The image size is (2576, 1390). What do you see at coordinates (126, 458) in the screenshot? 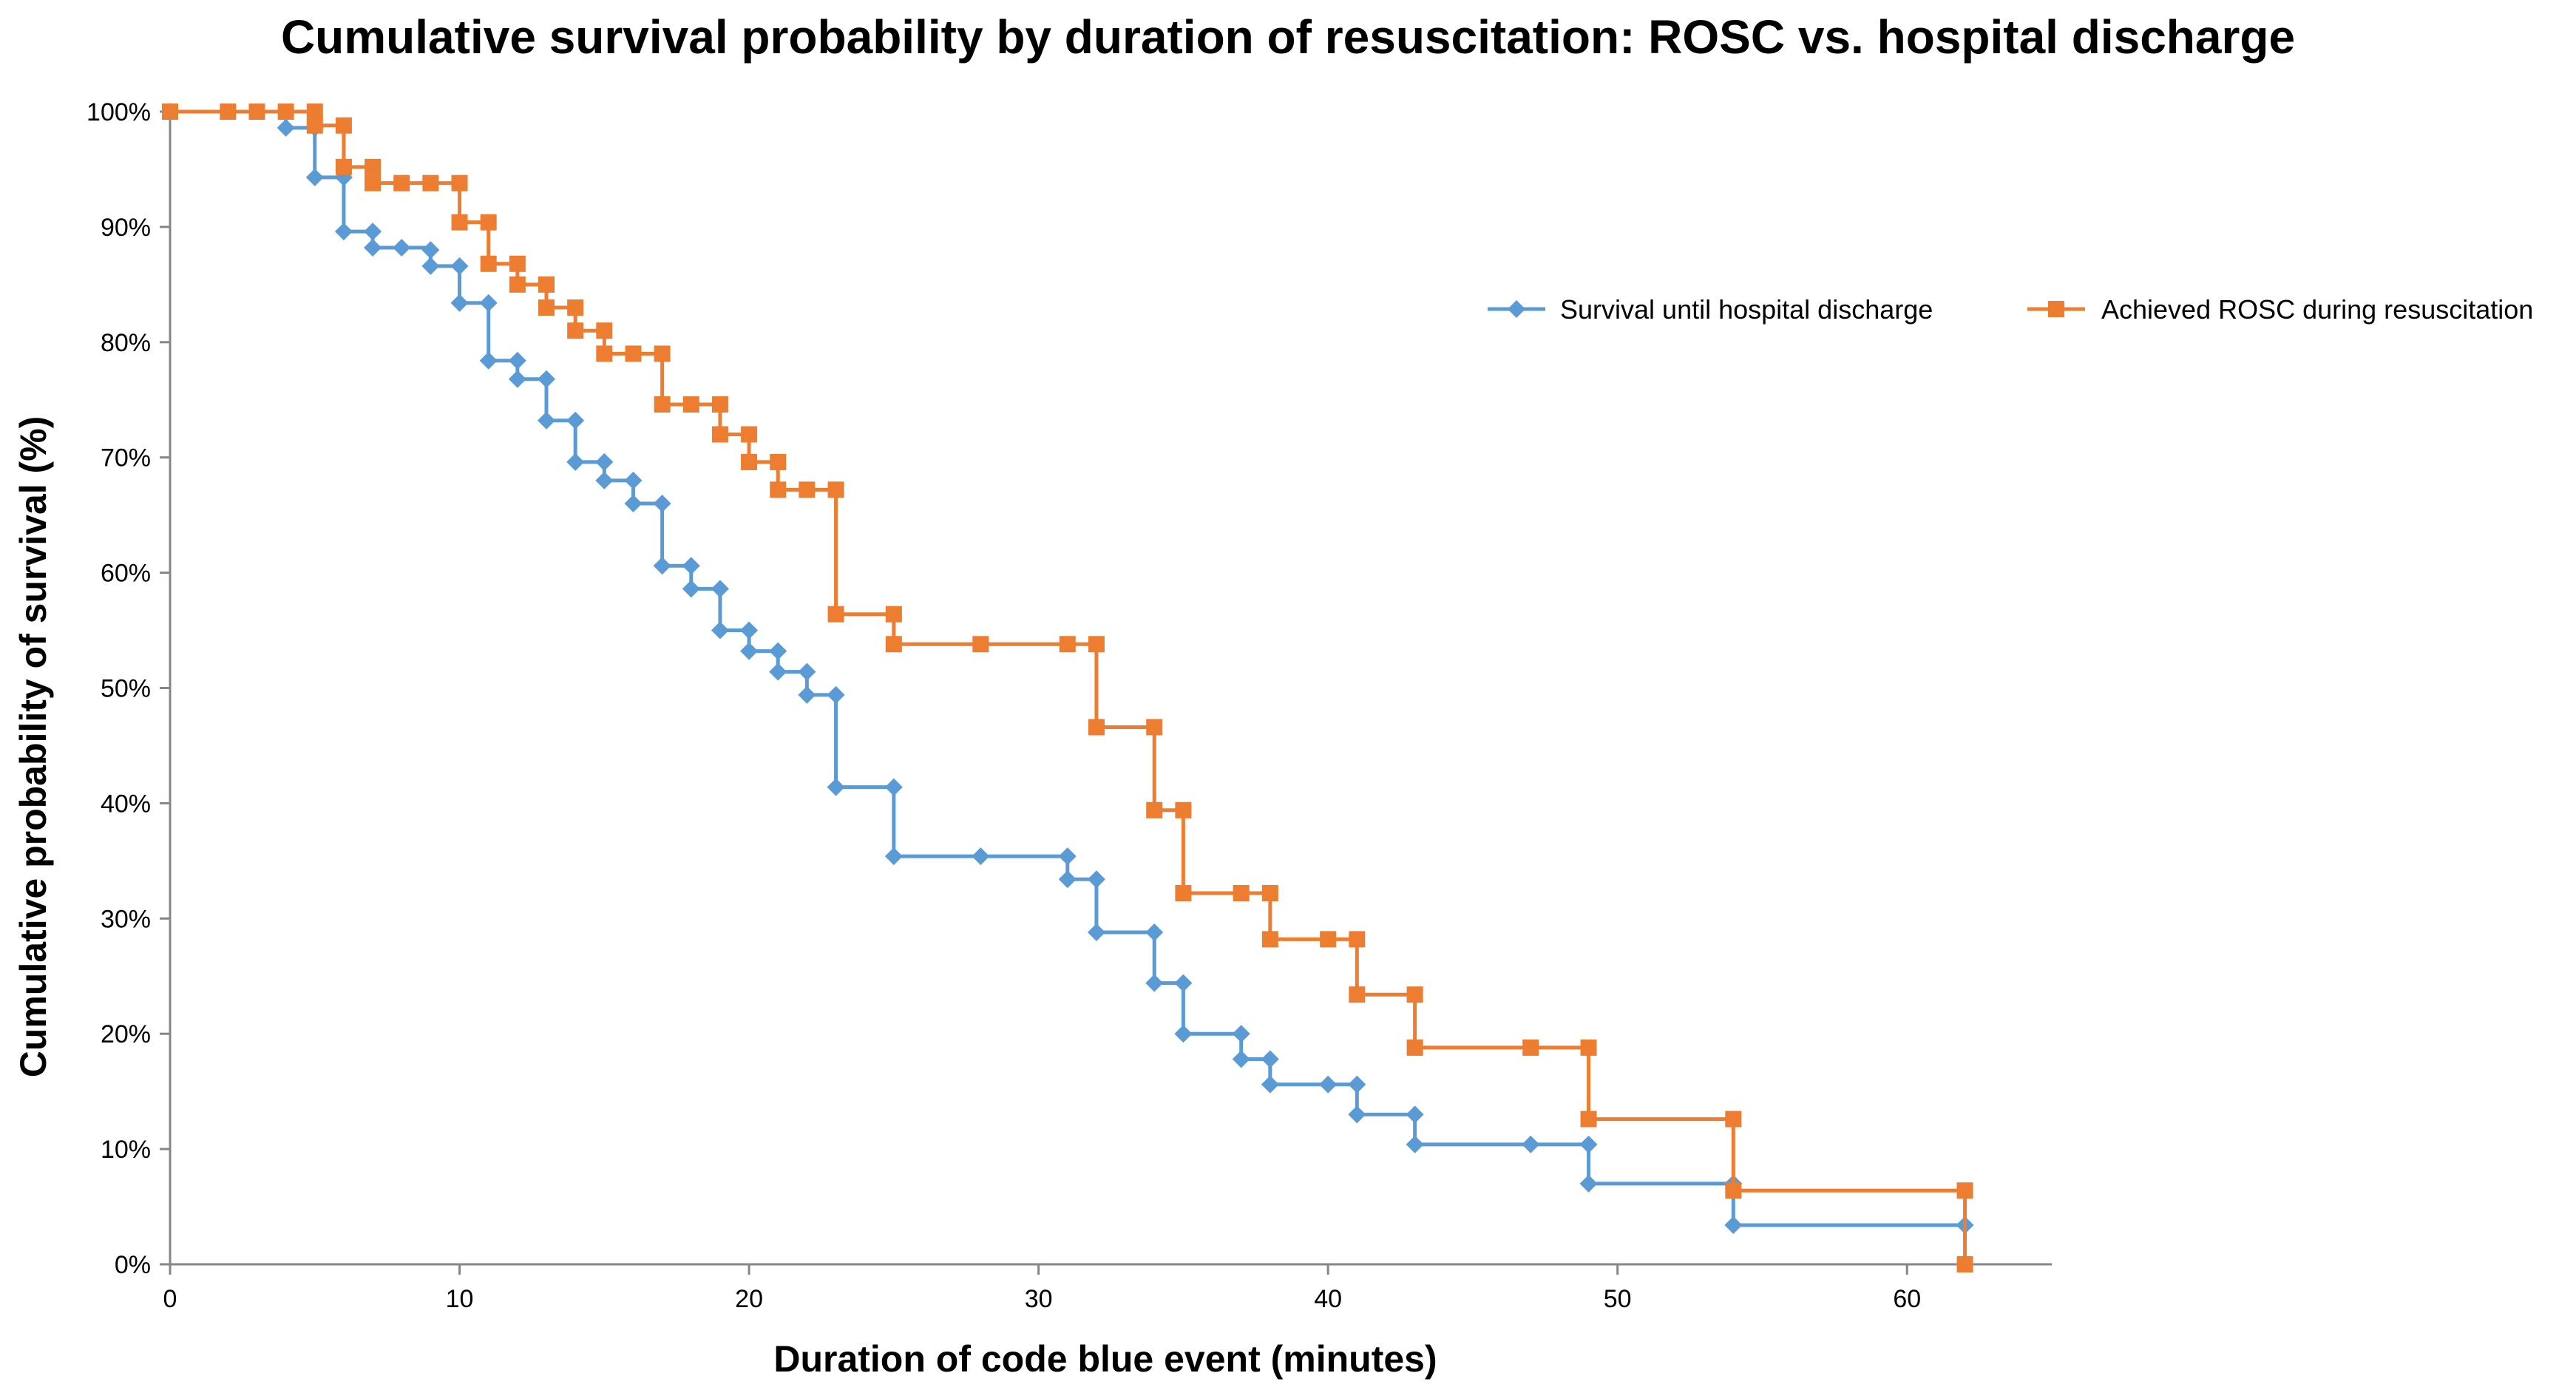
I see `y-tick-label: 70%` at bounding box center [126, 458].